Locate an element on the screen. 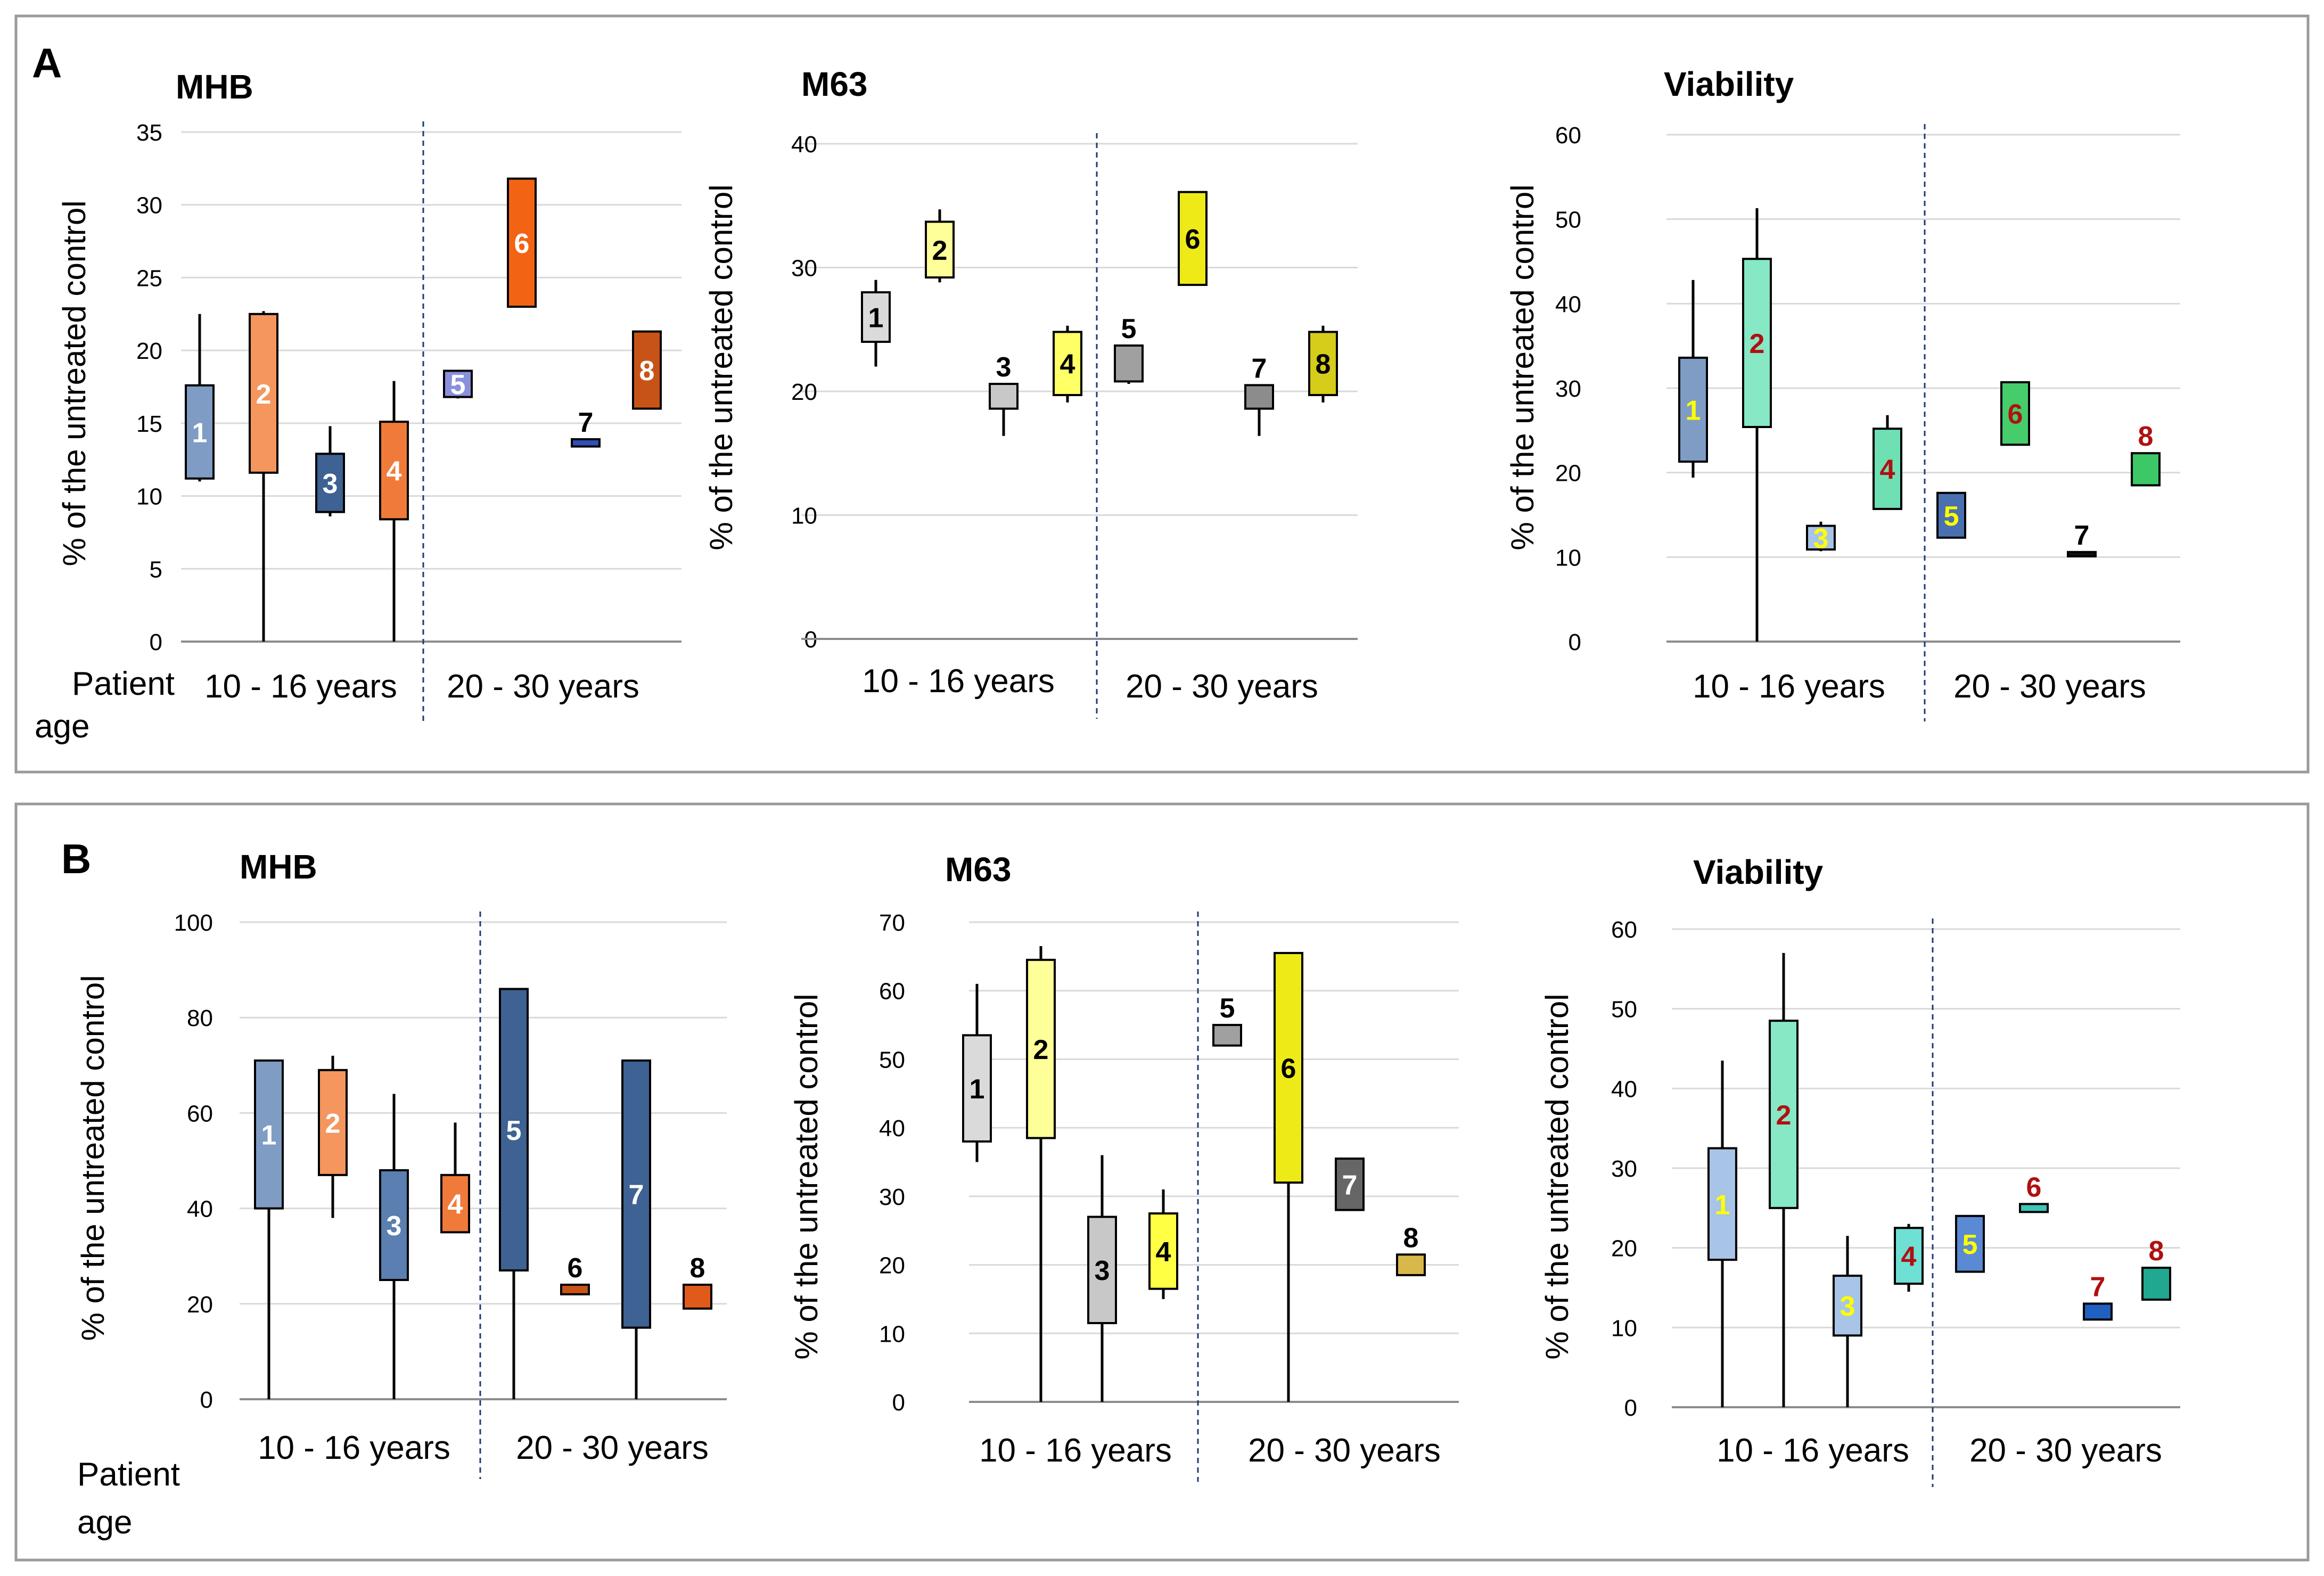 This screenshot has width=2324, height=1576. y-tick-label: 60 is located at coordinates (1624, 930).